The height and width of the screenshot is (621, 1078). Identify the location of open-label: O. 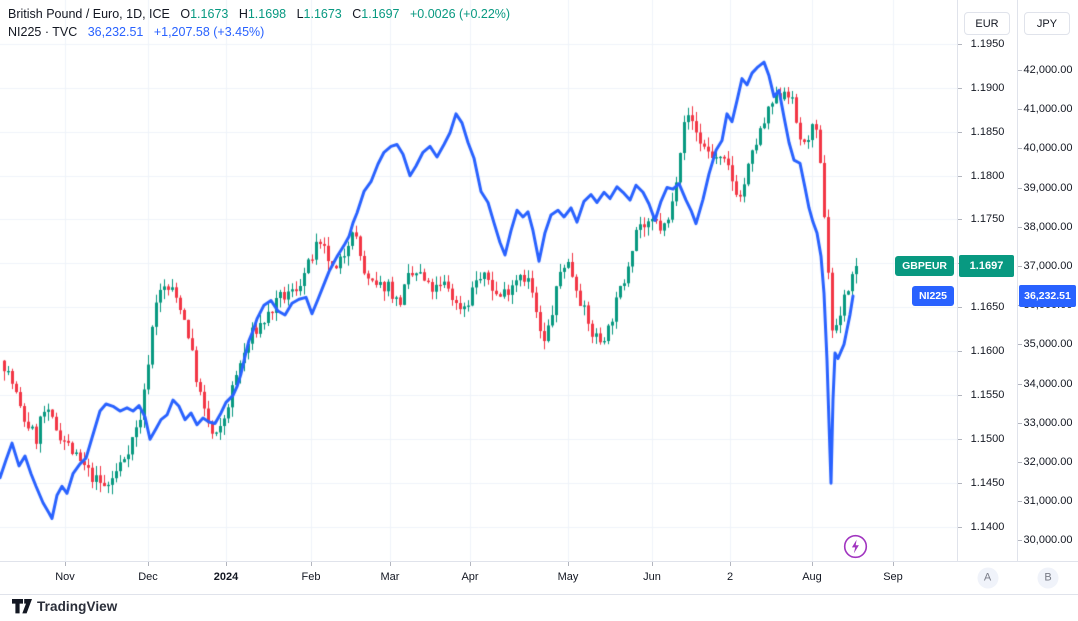
(185, 14).